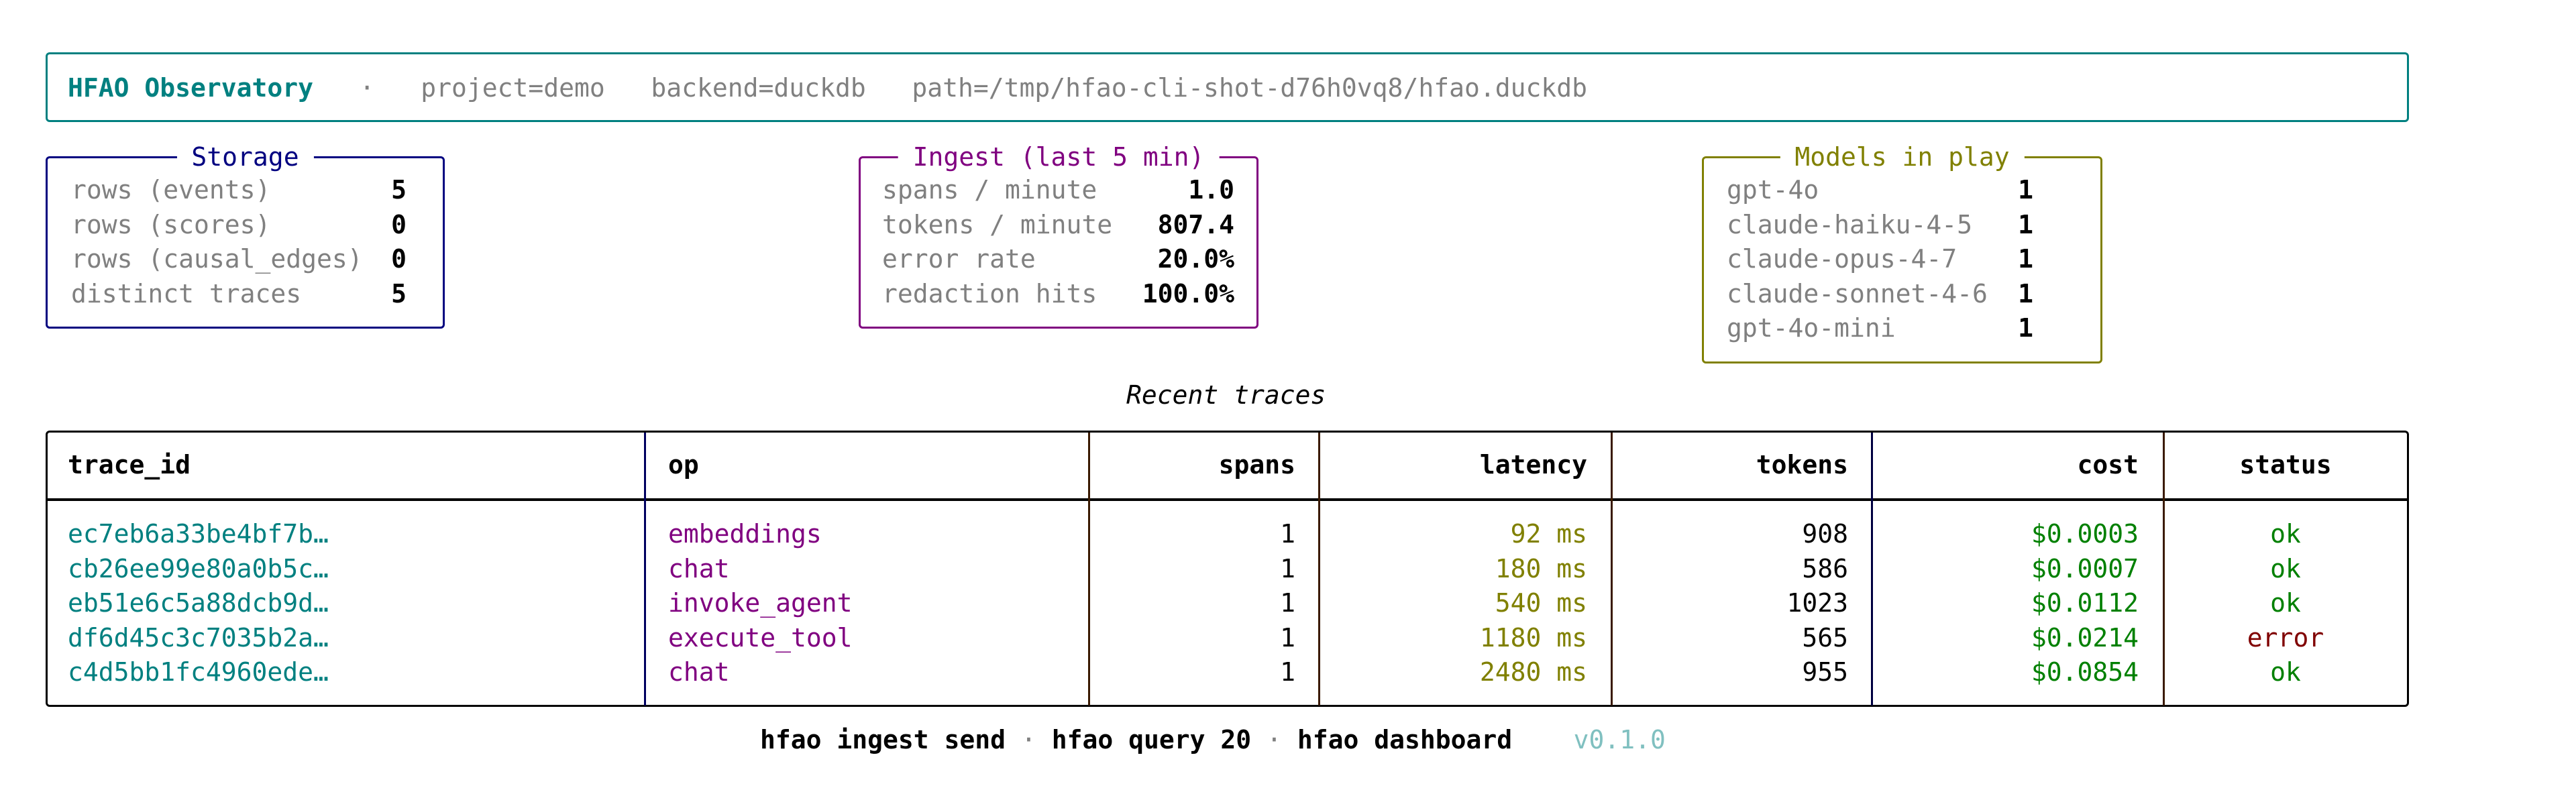 Image resolution: width=2576 pixels, height=786 pixels. I want to click on table-cell-latency: 1180 ms, so click(1533, 637).